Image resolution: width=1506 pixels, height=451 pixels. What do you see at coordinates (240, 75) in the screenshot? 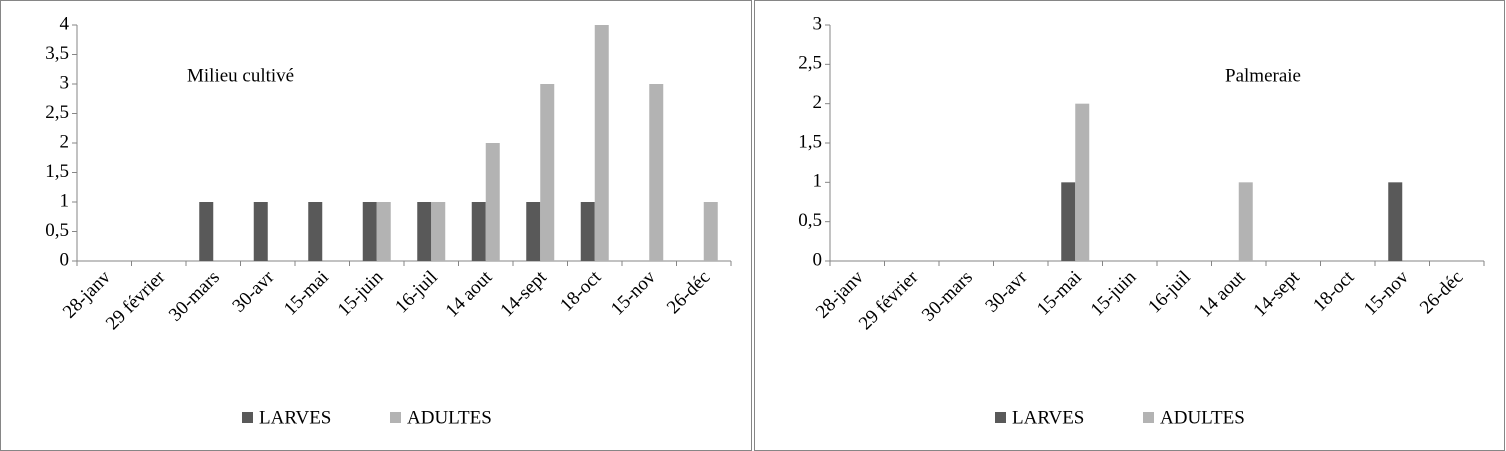
I see `chart-title: Milieu cultivé` at bounding box center [240, 75].